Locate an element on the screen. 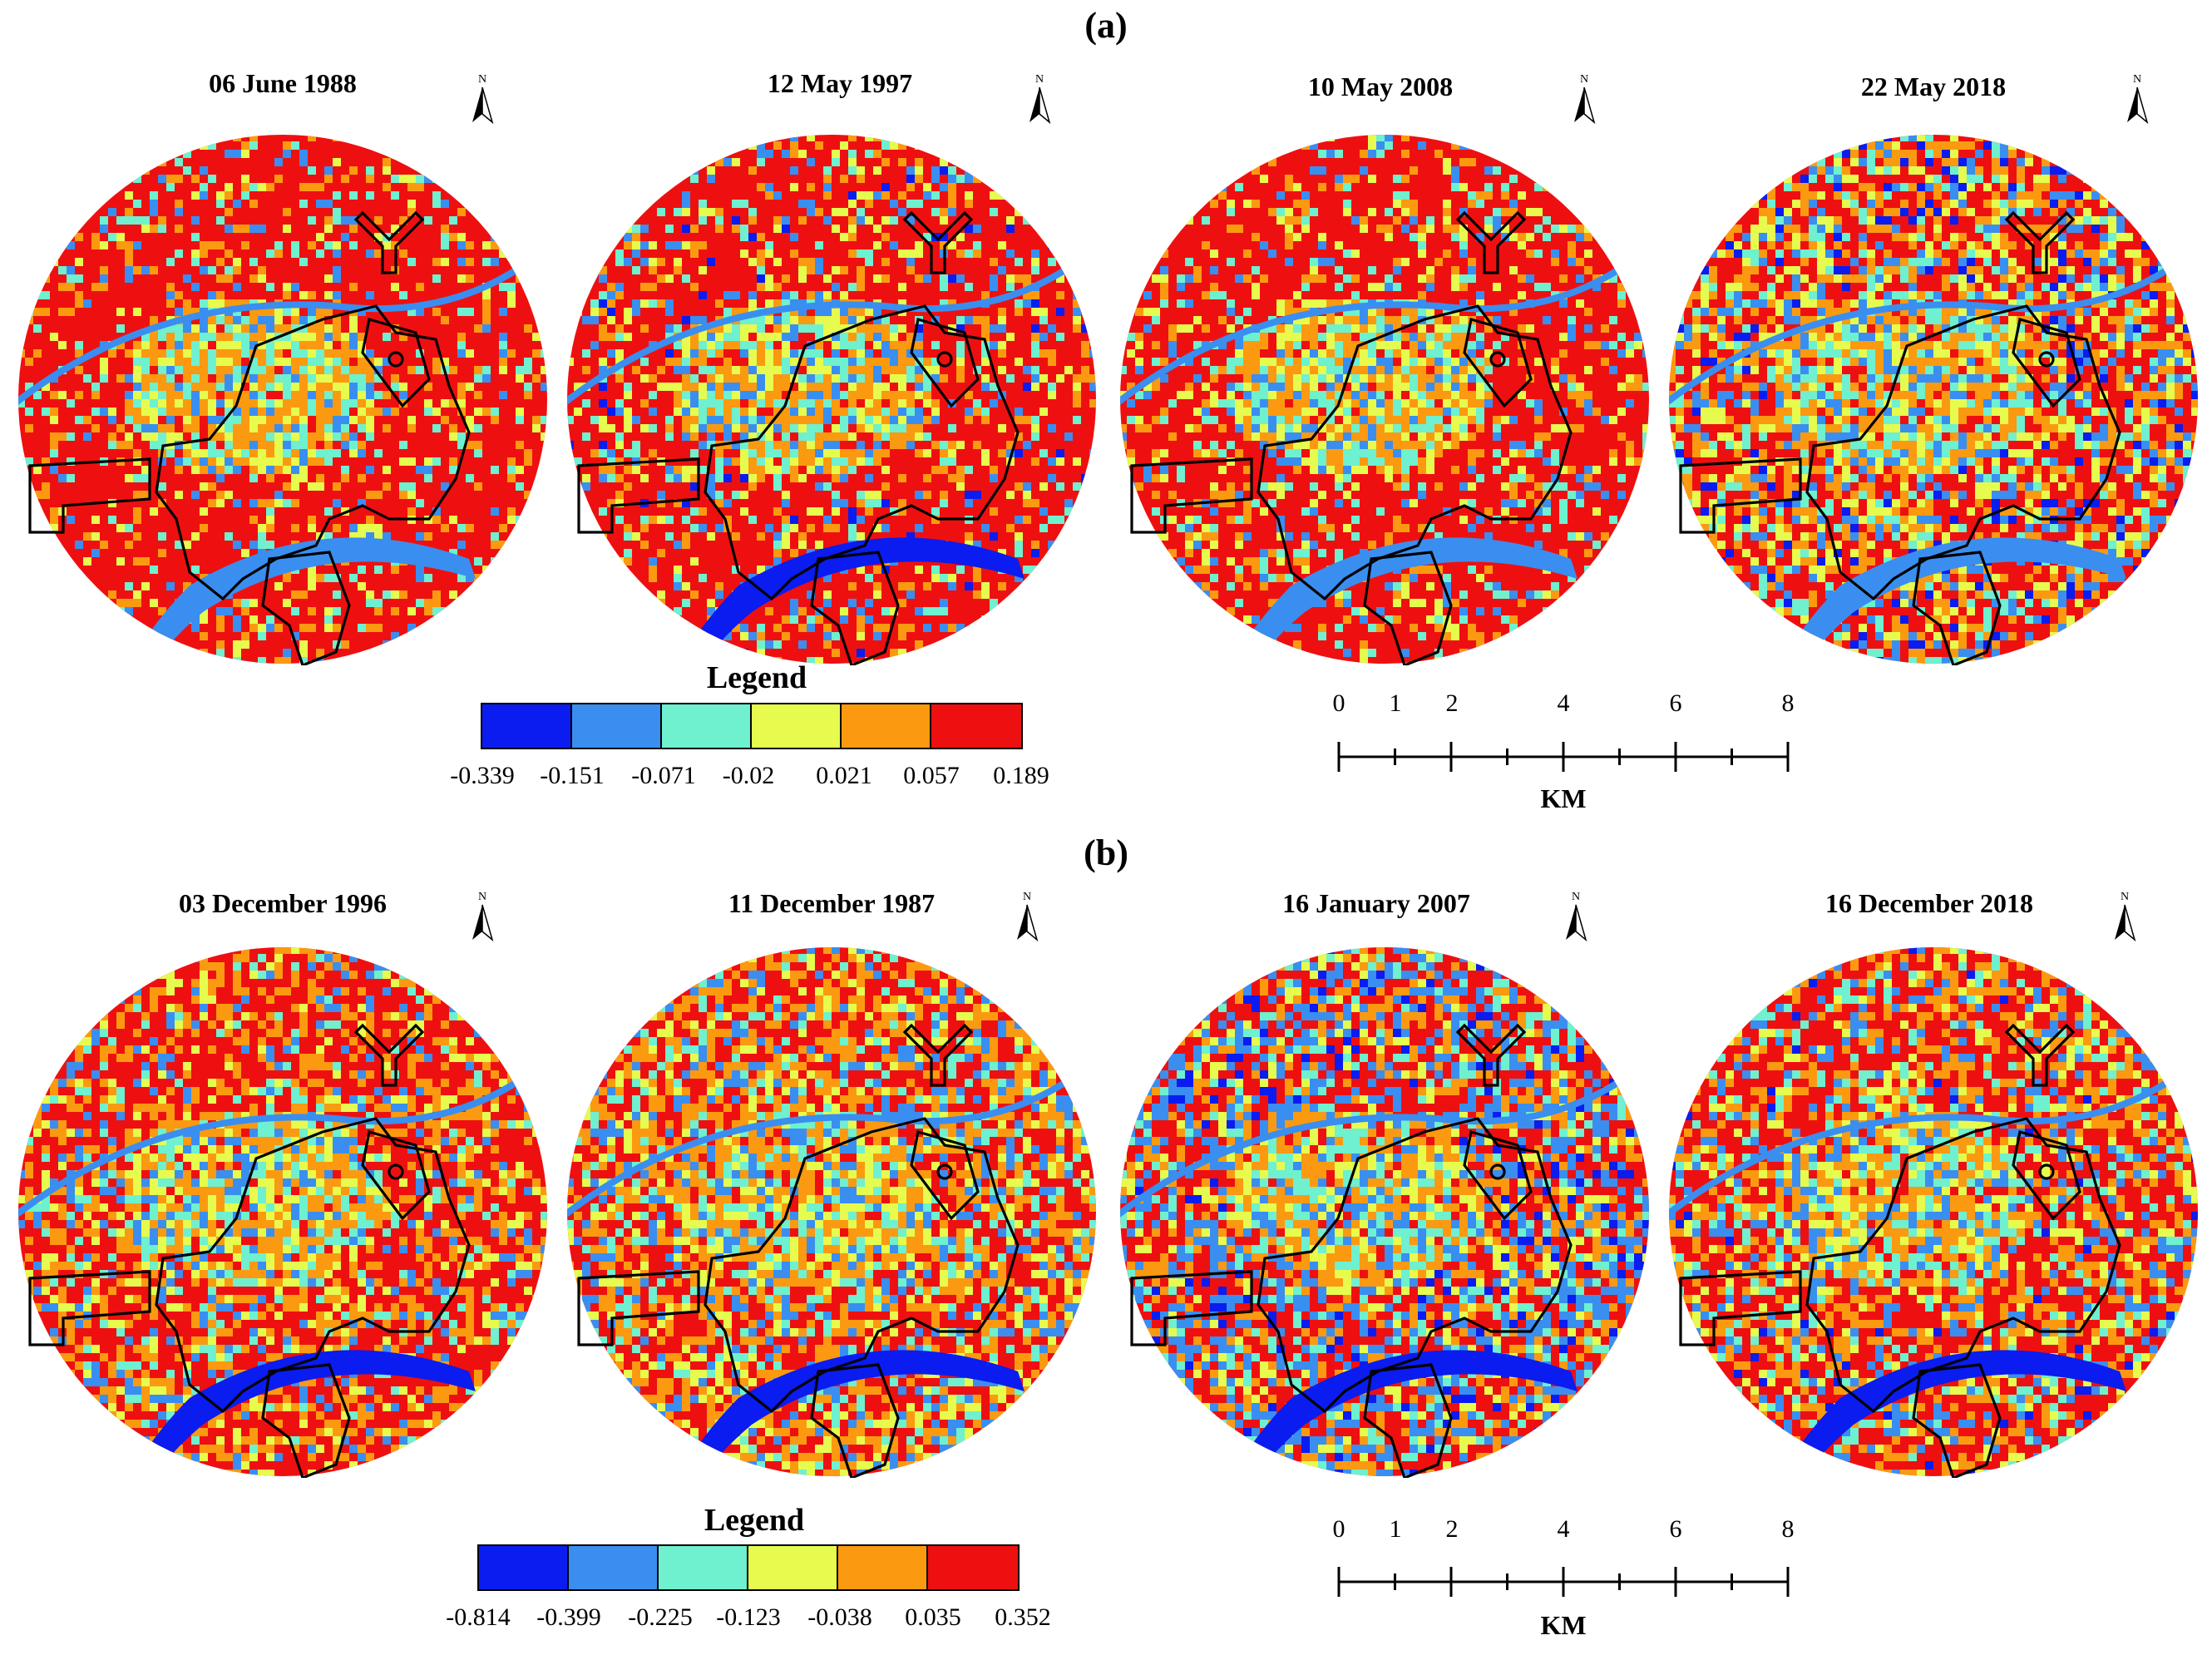 The height and width of the screenshot is (1655, 2212). map-title-a3: 10 May 2008 is located at coordinates (1380, 86).